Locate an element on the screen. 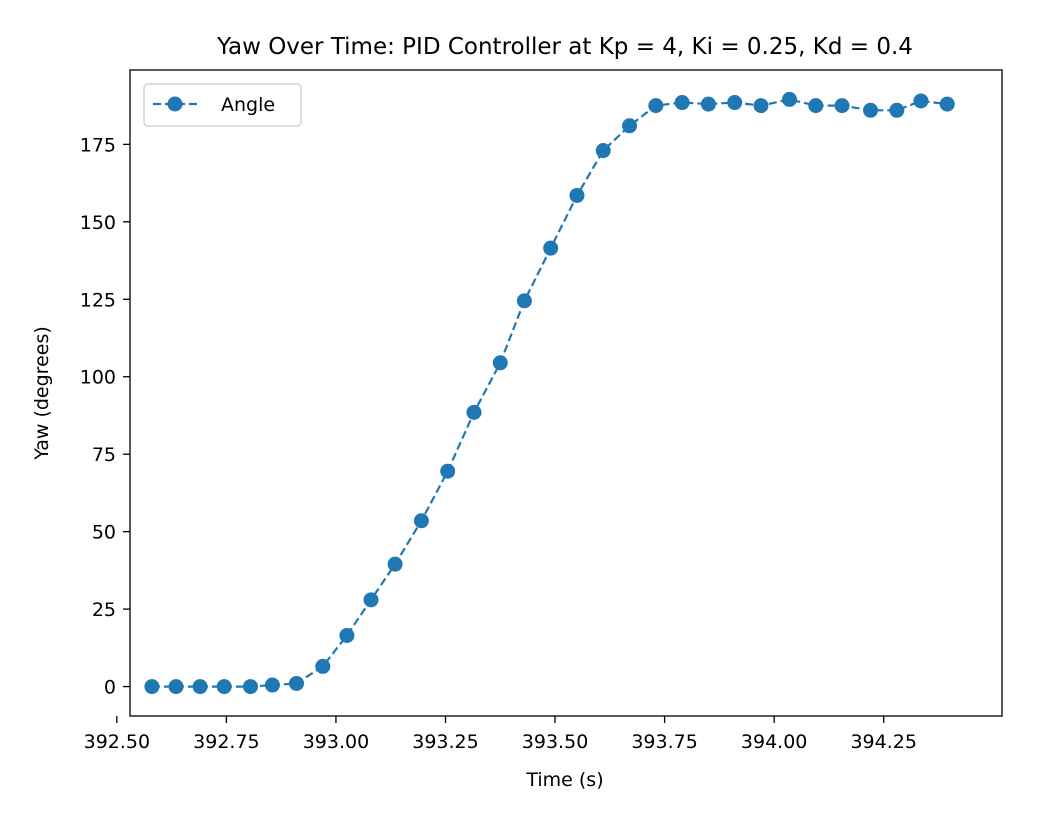  x-tick-label: 393.25 is located at coordinates (445, 742).